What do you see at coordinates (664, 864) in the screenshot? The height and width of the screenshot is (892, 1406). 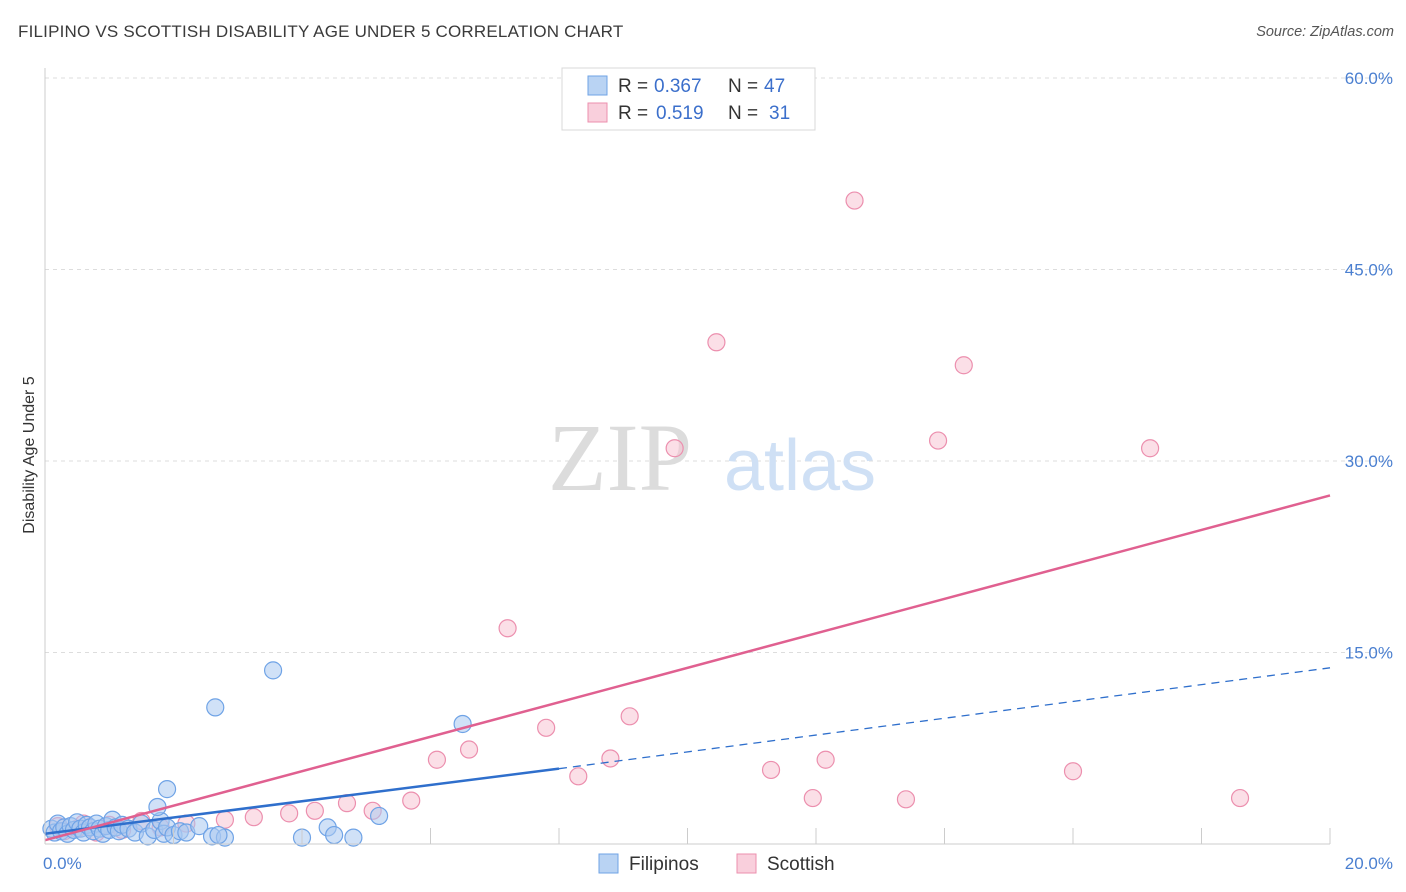 I see `filipinos-legend-label: Filipinos` at bounding box center [664, 864].